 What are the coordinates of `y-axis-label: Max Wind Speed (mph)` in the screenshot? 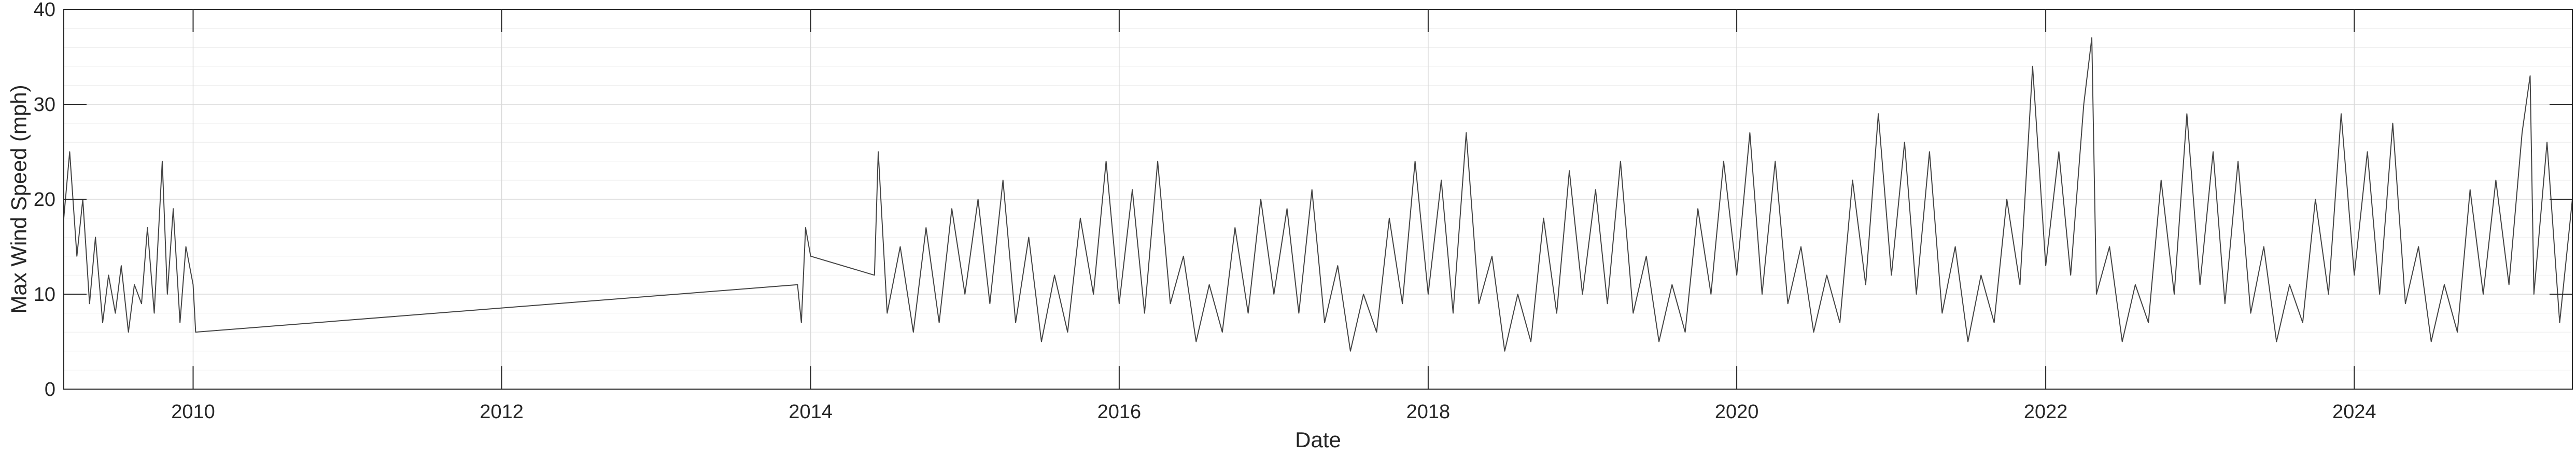 It's located at (19, 199).